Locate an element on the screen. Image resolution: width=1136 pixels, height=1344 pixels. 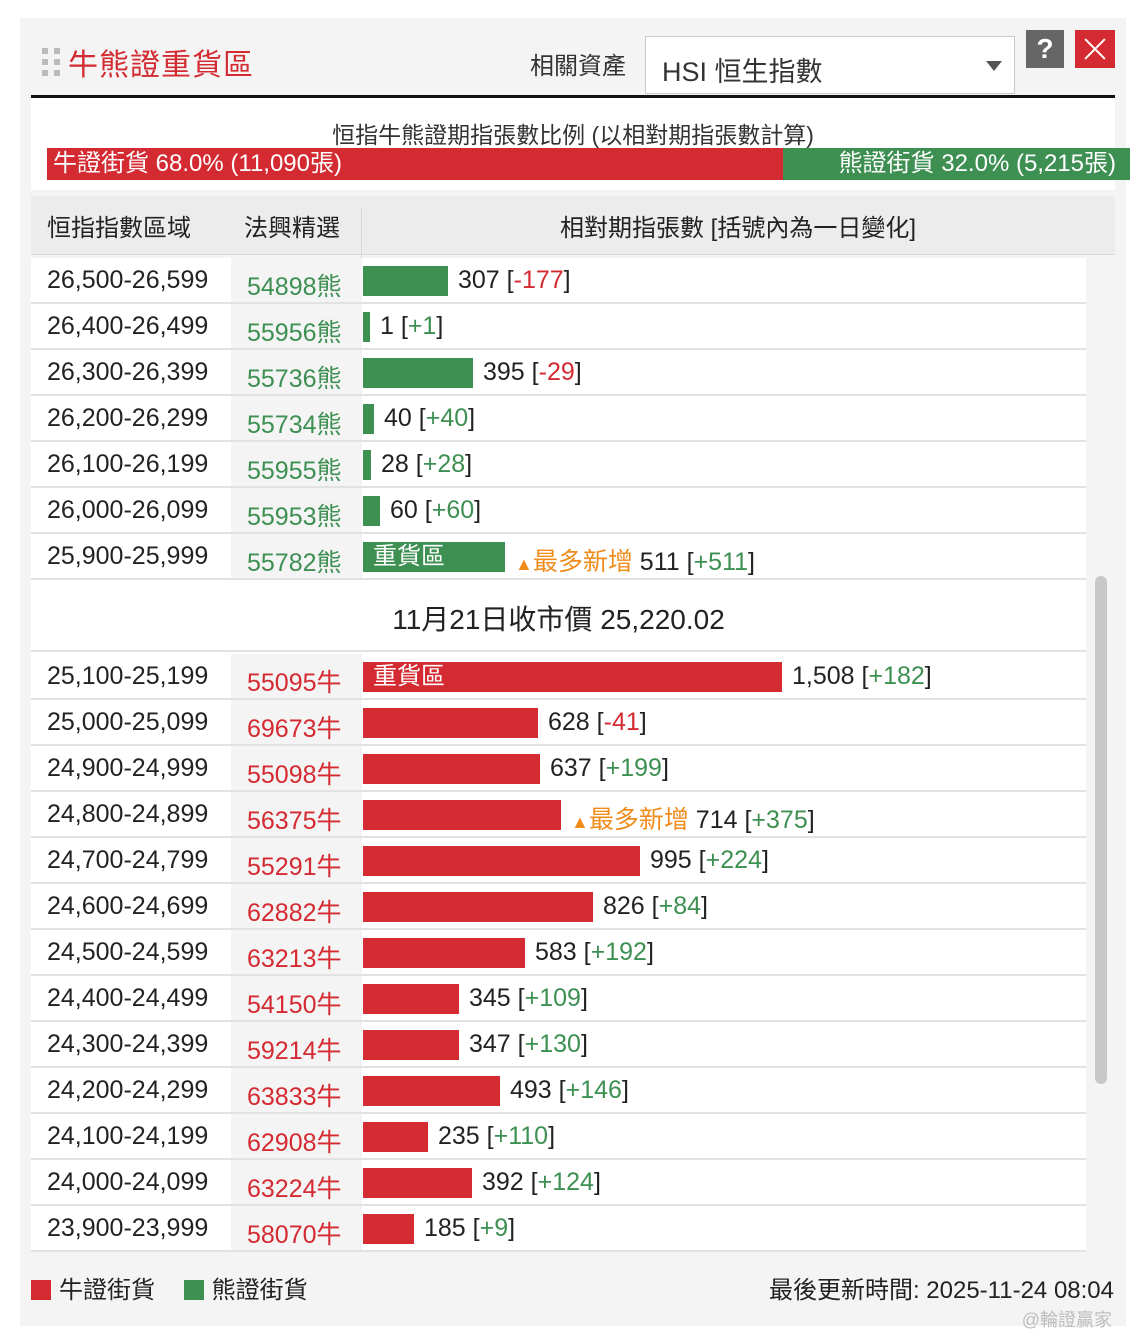
code-cell: 69673牛 is located at coordinates (296, 722).